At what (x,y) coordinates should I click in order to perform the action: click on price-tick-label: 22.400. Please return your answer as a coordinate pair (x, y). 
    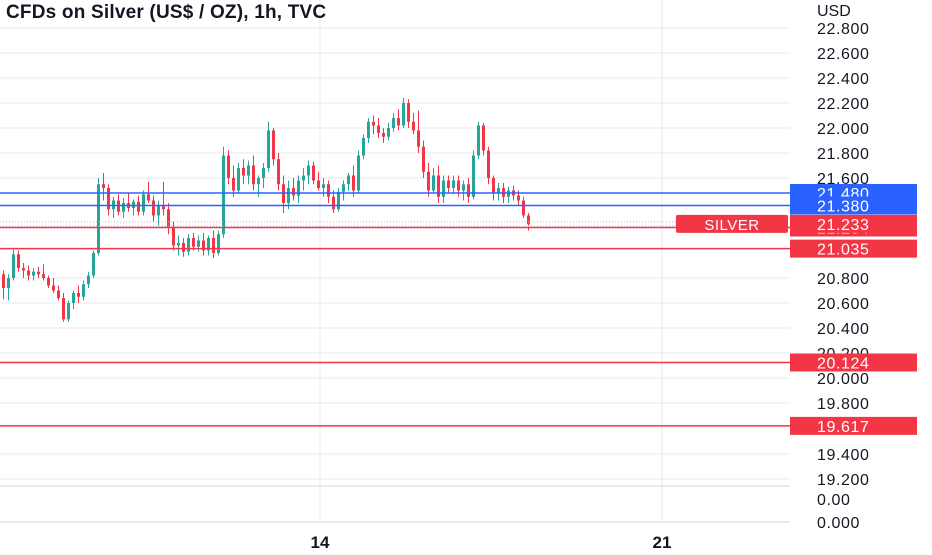
    Looking at the image, I should click on (843, 79).